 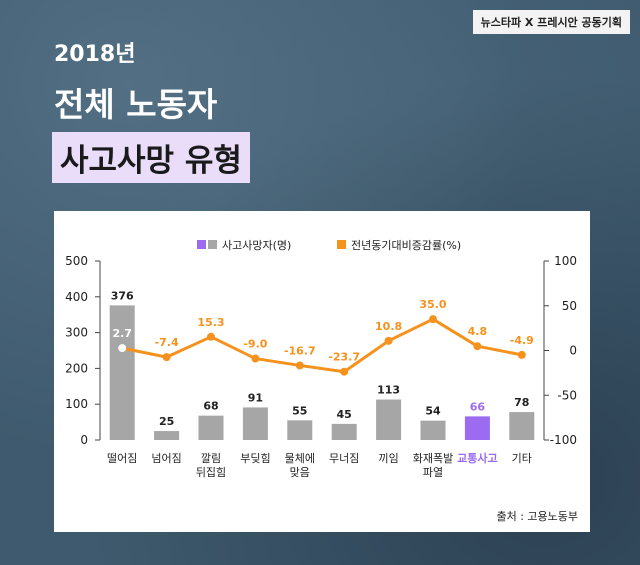 I want to click on left-tick-label: 100, so click(x=76, y=404).